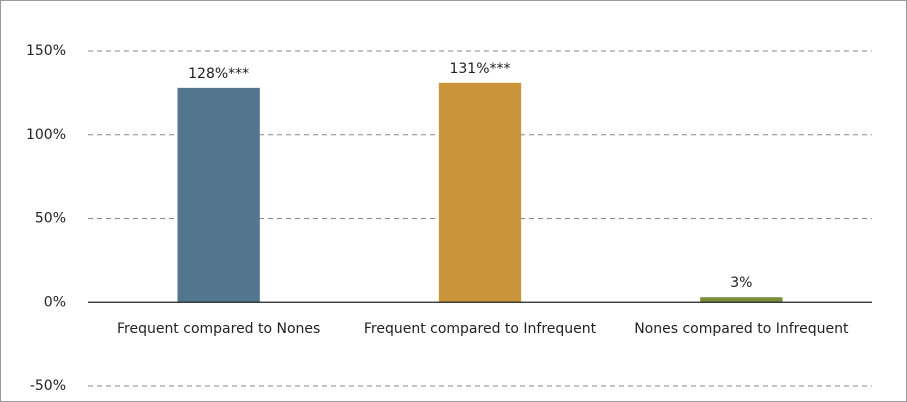 Image resolution: width=907 pixels, height=402 pixels. Describe the element at coordinates (50, 219) in the screenshot. I see `y-tick-label: 50%` at that location.